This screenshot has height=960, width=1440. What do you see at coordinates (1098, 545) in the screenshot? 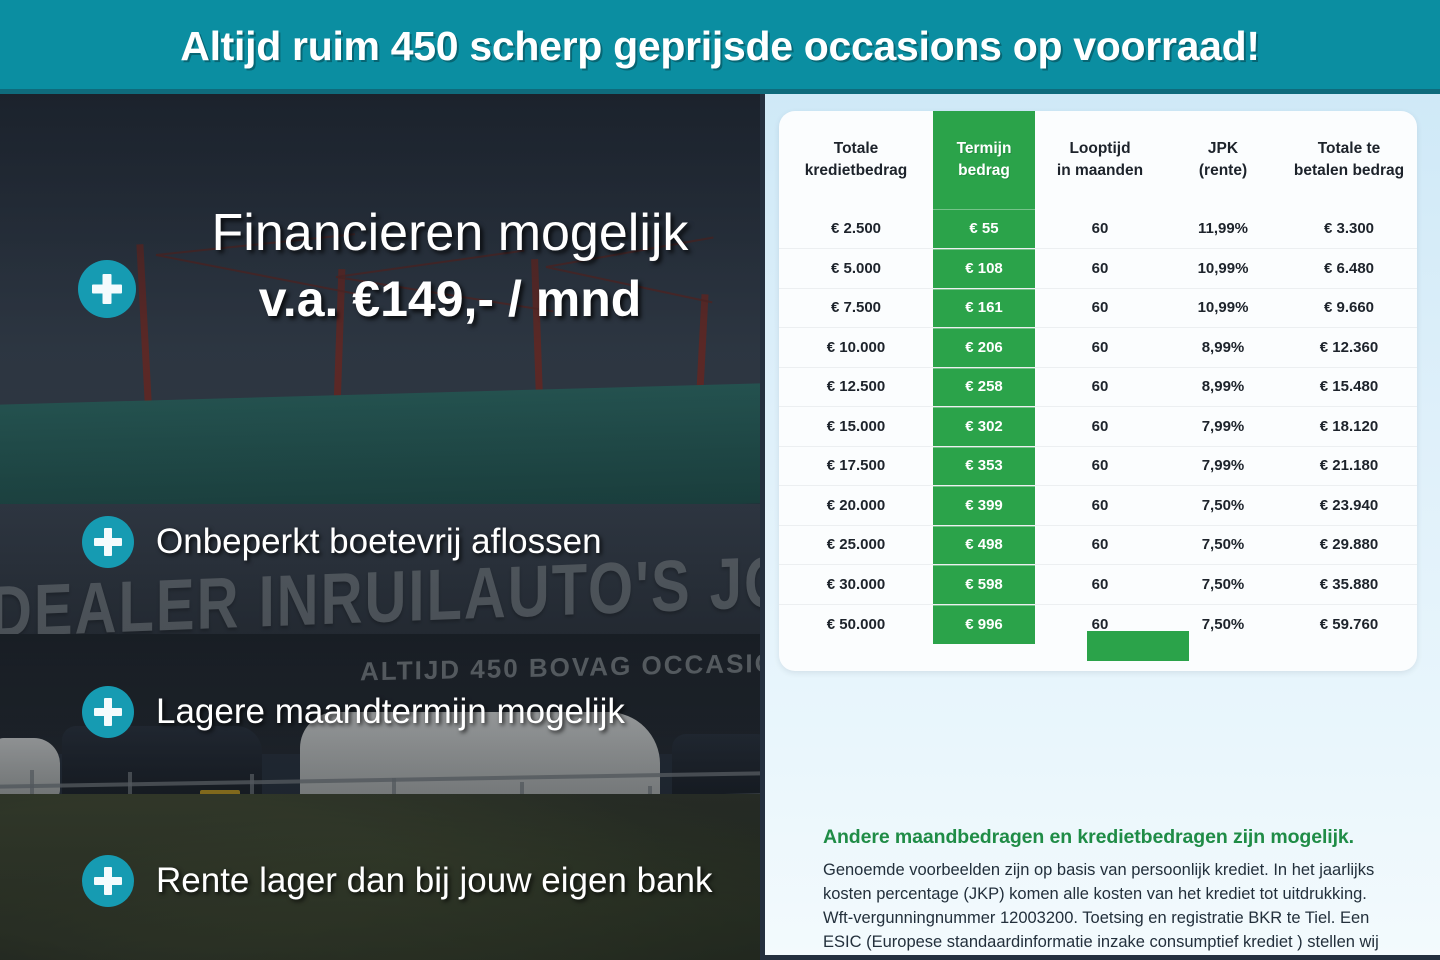
I see `table-row: € 25.000 € 498 60 7,50% € 29.880` at bounding box center [1098, 545].